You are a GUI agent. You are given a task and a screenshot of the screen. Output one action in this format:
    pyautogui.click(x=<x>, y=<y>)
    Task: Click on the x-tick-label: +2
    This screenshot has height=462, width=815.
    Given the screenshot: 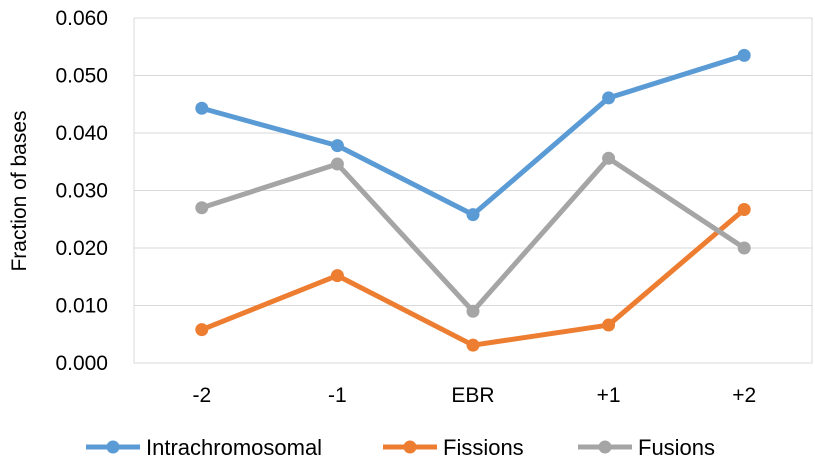 What is the action you would take?
    pyautogui.click(x=744, y=395)
    